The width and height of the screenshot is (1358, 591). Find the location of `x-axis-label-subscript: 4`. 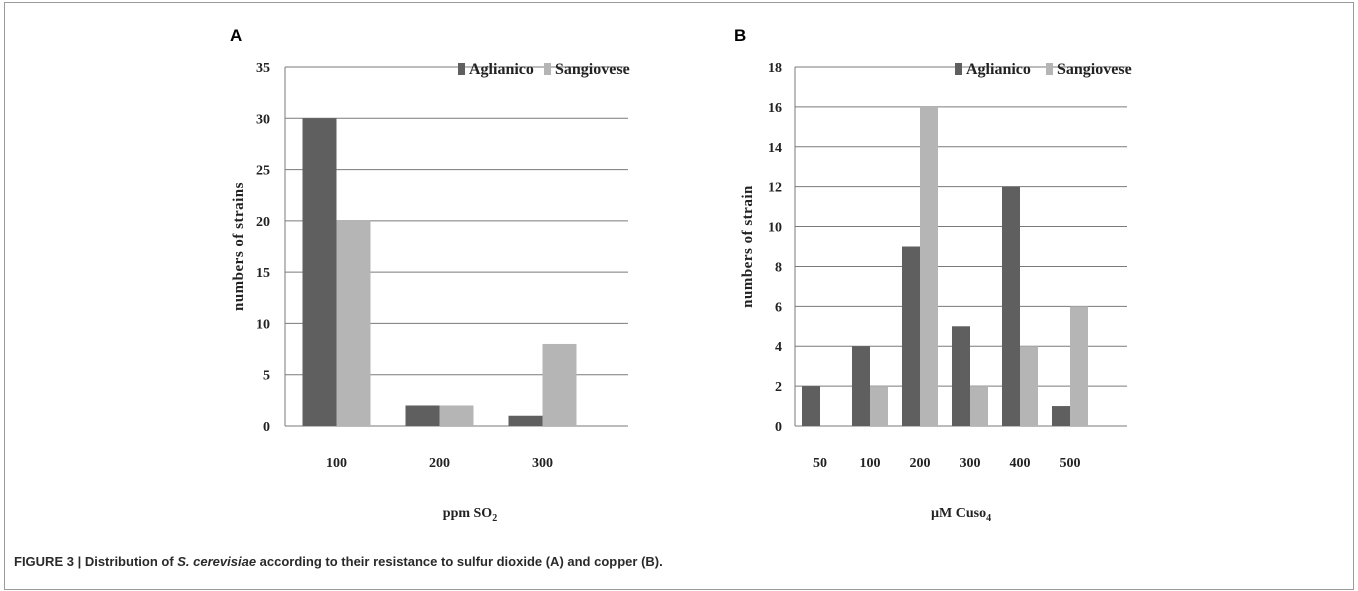

x-axis-label-subscript: 4 is located at coordinates (988, 518).